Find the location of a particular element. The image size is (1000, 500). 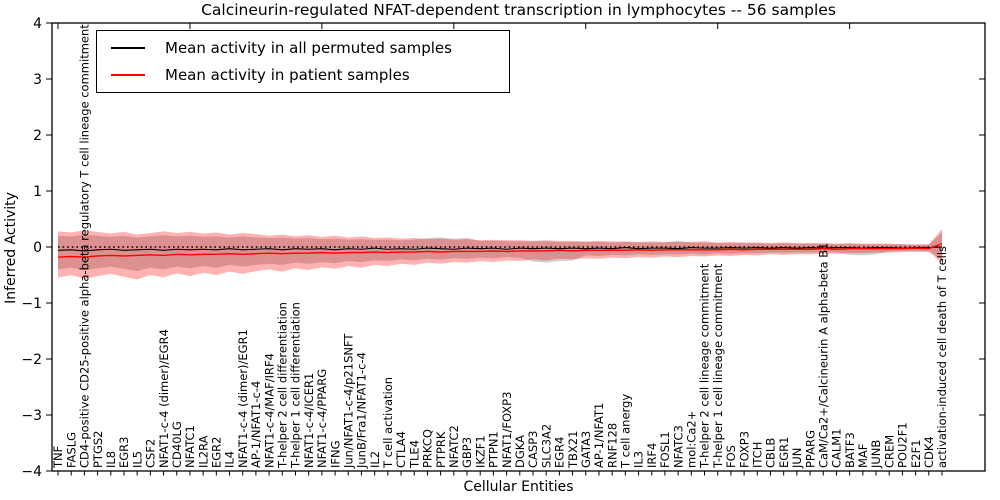

x-tick-label: CTLA4 is located at coordinates (401, 449).